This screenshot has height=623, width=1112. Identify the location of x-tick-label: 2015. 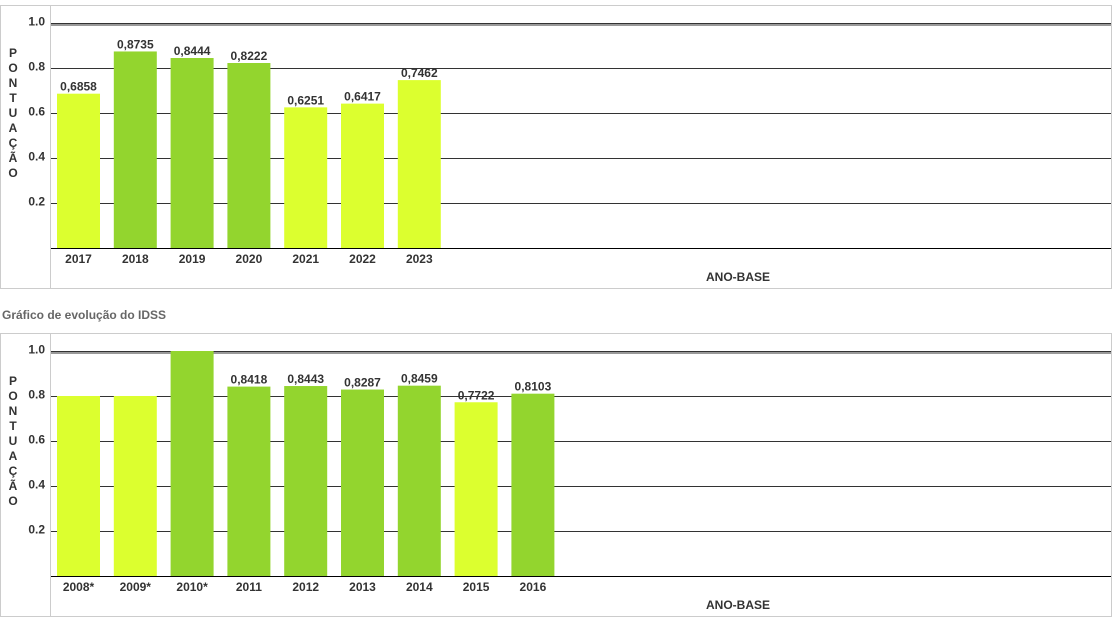
(476, 587).